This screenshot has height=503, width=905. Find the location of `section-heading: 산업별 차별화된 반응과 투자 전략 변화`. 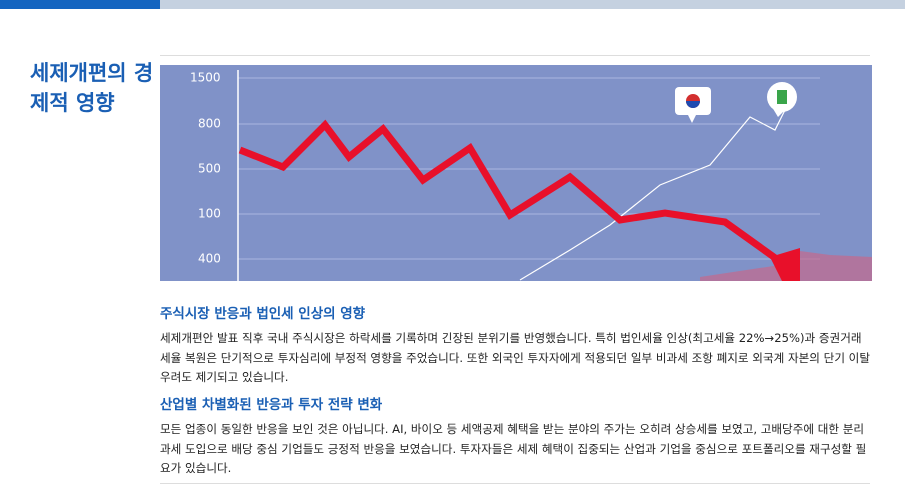

section-heading: 산업별 차별화된 반응과 투자 전략 변화 is located at coordinates (271, 405).